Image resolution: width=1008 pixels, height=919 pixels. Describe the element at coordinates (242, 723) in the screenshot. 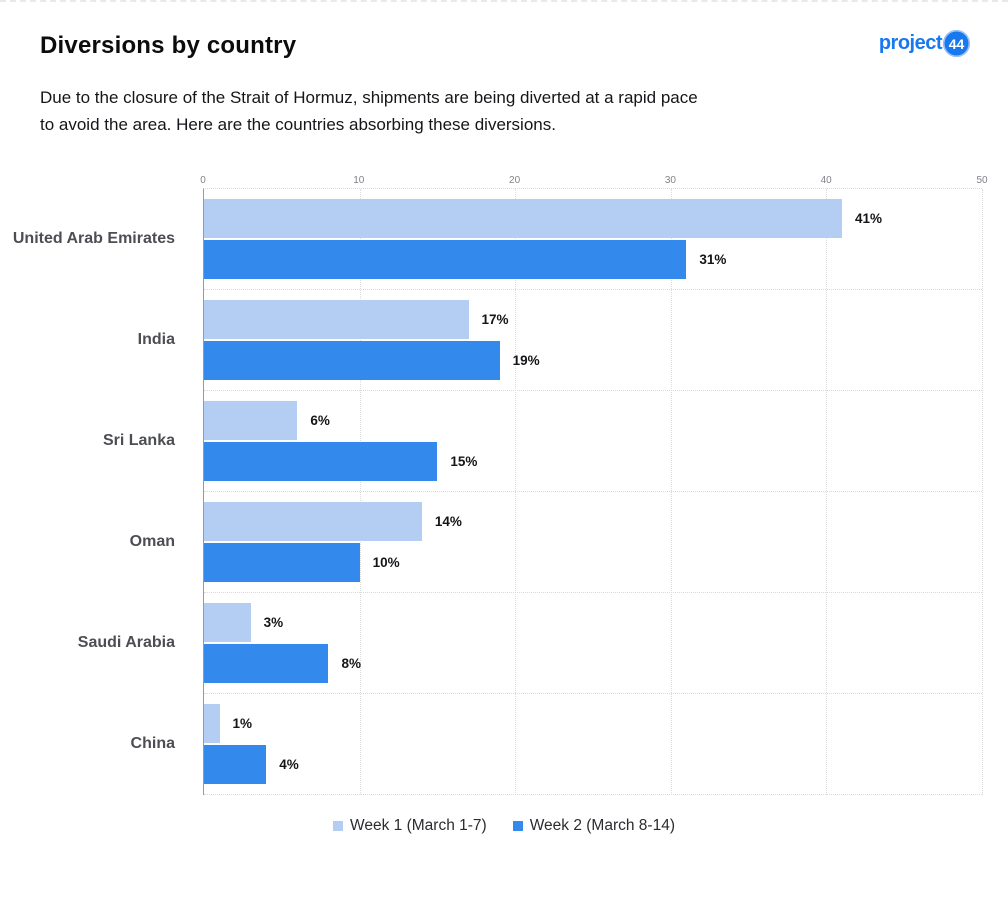

I see `bar-value-label: 1%` at that location.